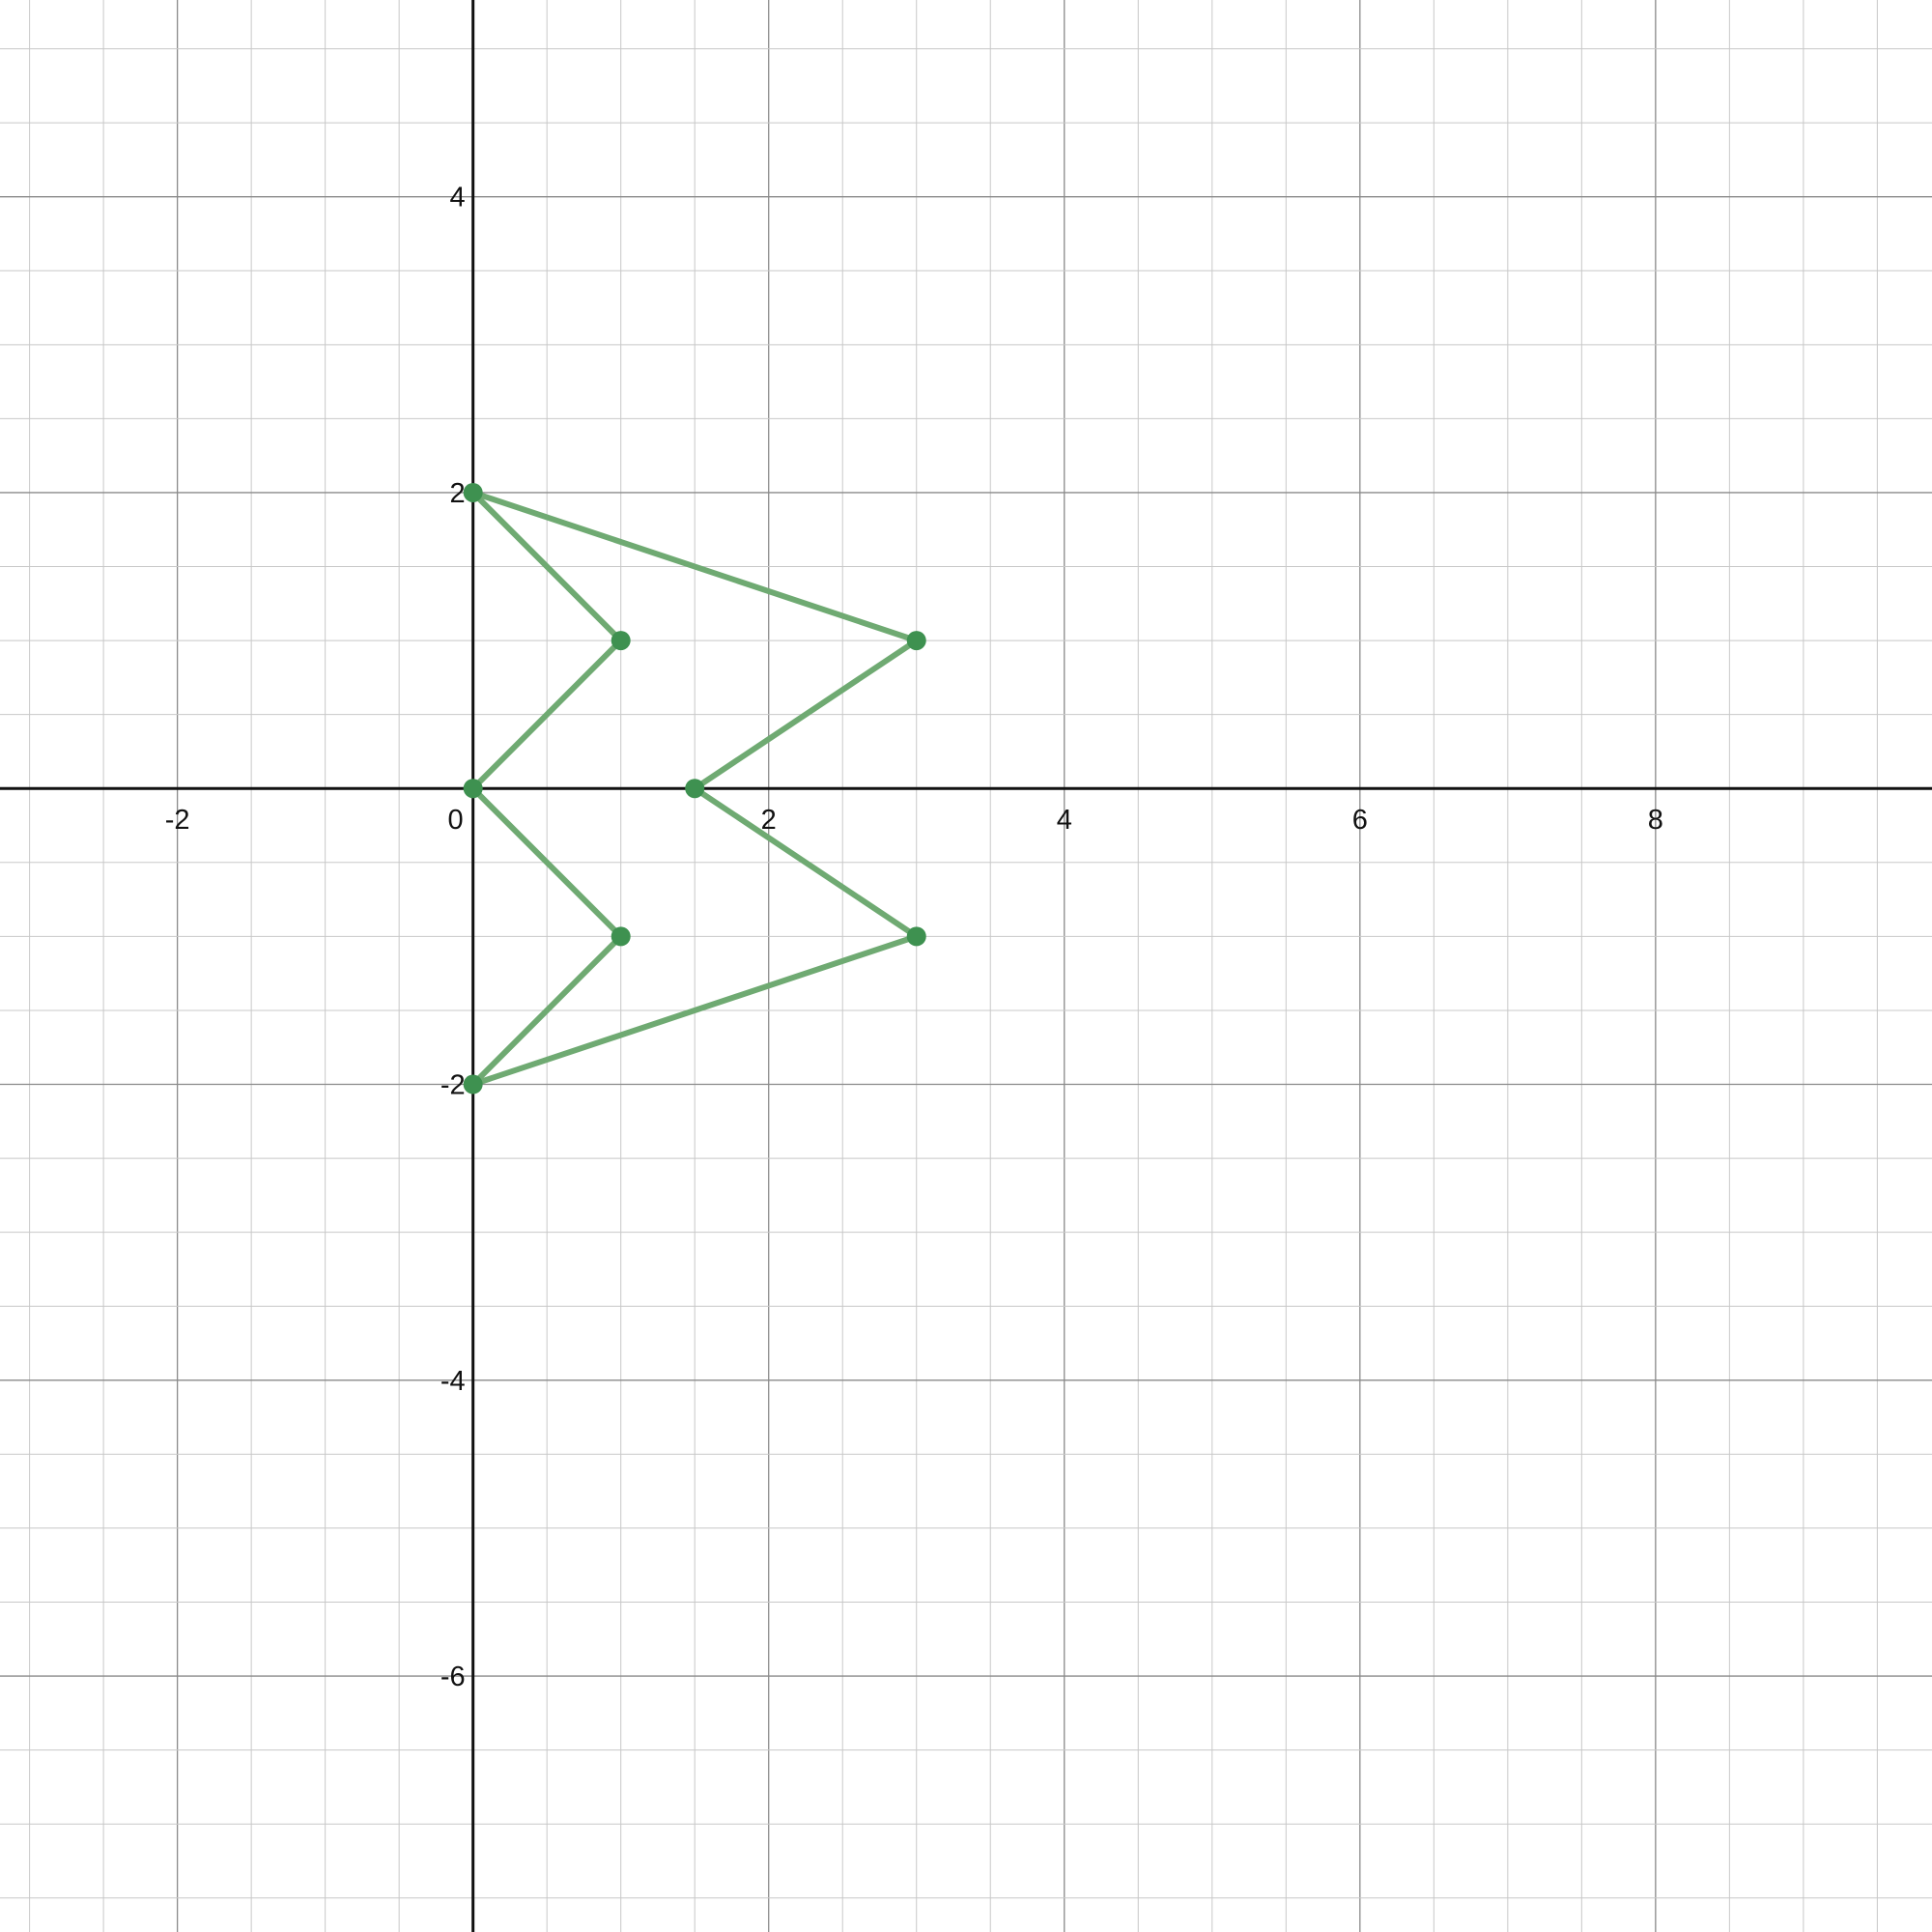  I want to click on y-tick-label: -2, so click(453, 1085).